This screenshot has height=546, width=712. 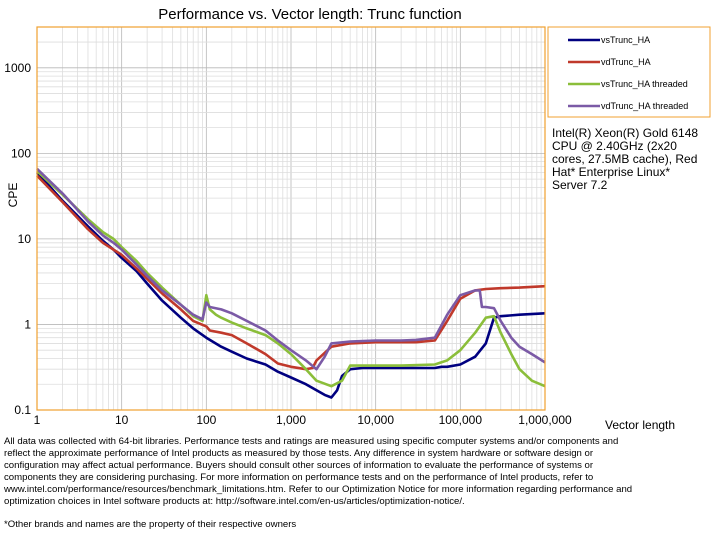 I want to click on x-tick-label: 100,000, so click(x=461, y=420).